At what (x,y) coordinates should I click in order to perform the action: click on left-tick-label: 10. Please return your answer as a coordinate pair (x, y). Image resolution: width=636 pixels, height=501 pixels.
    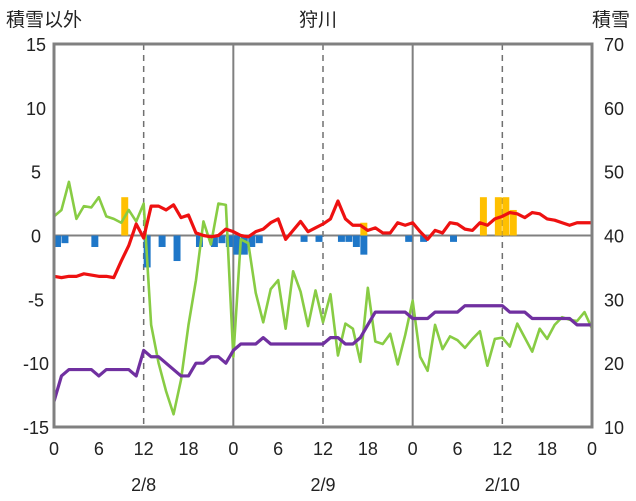
    Looking at the image, I should click on (36, 109).